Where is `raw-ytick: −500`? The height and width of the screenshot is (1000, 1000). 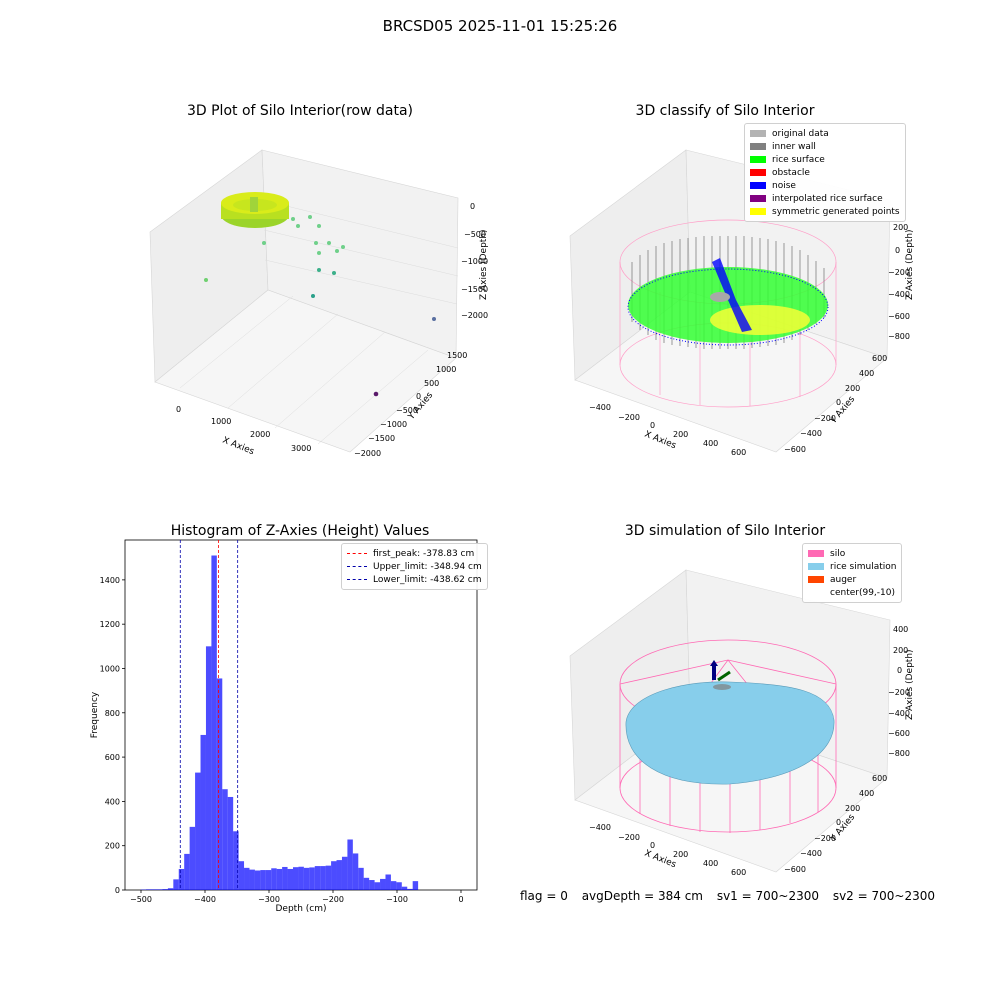 raw-ytick: −500 is located at coordinates (407, 410).